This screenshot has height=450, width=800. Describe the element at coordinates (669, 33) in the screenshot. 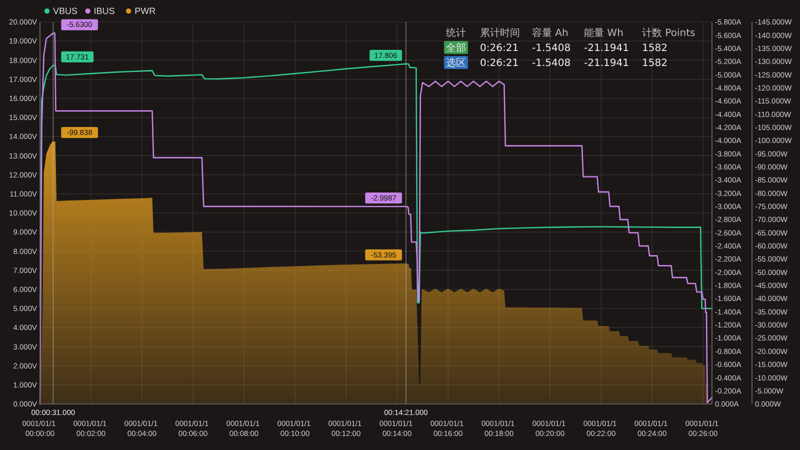

I see `annotation: 计数 Points` at that location.